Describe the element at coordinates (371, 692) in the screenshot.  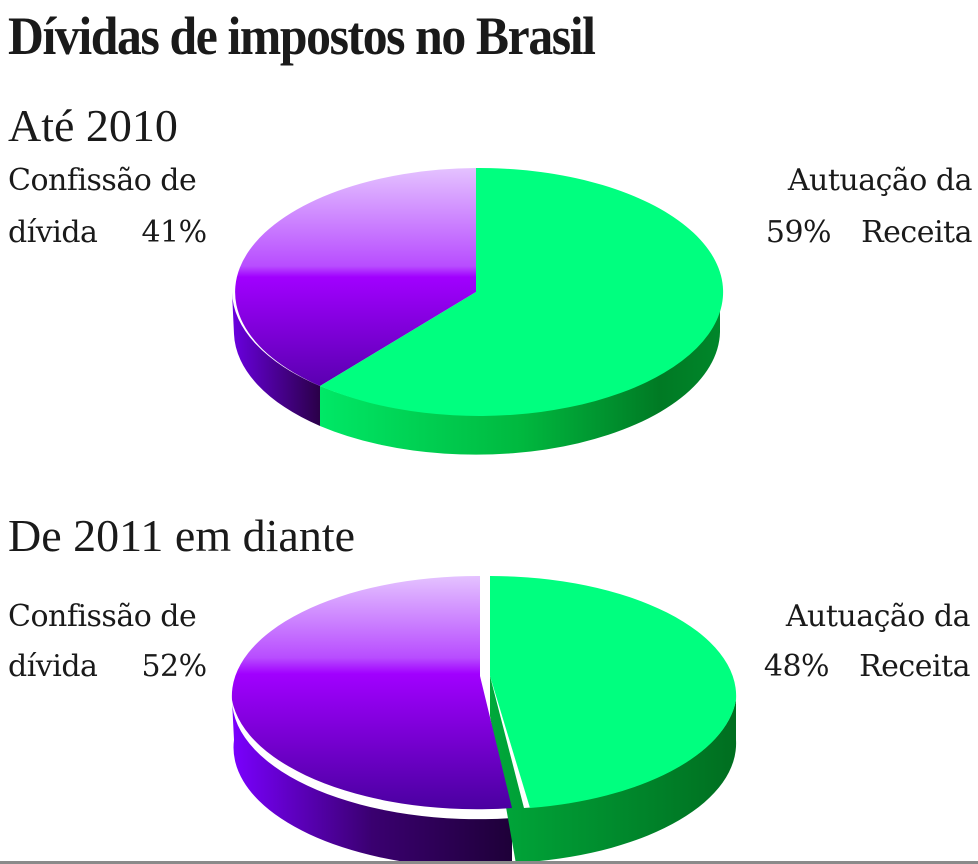
I see `pie-2-confissao-top` at that location.